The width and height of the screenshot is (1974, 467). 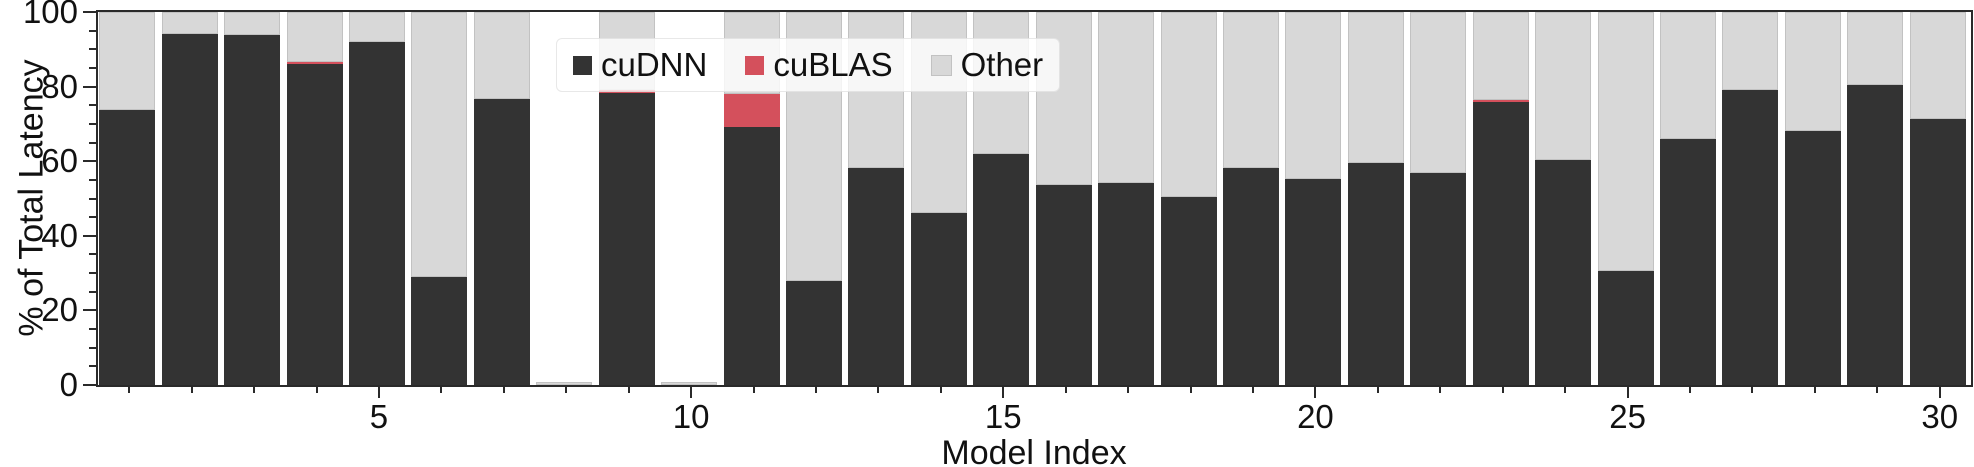 I want to click on x-tick-label-30: 30, so click(x=1940, y=416).